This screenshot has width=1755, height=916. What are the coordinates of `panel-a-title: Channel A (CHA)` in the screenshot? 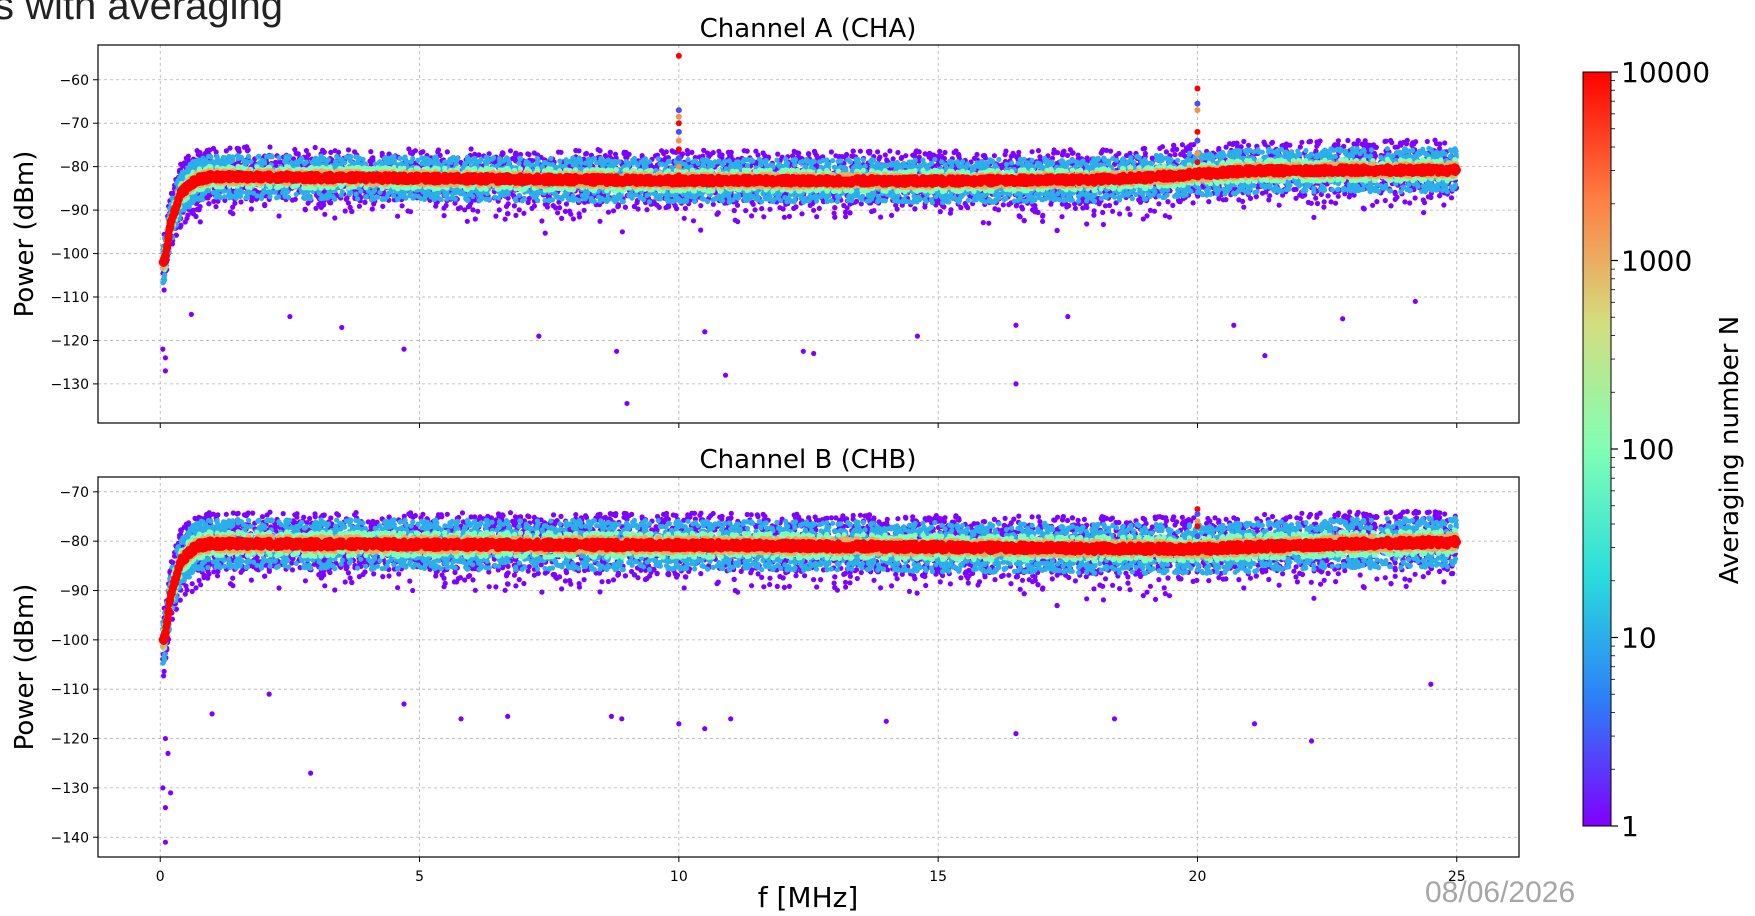 It's located at (808, 29).